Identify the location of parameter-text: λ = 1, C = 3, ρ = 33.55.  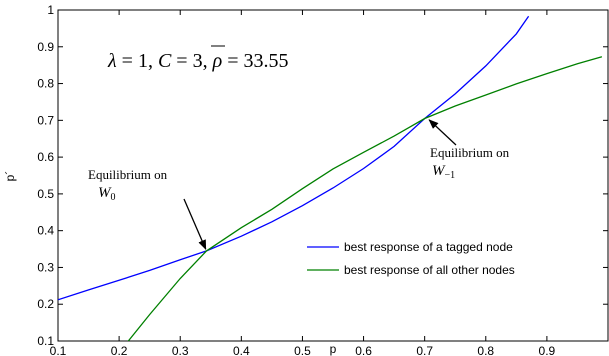
(197, 61).